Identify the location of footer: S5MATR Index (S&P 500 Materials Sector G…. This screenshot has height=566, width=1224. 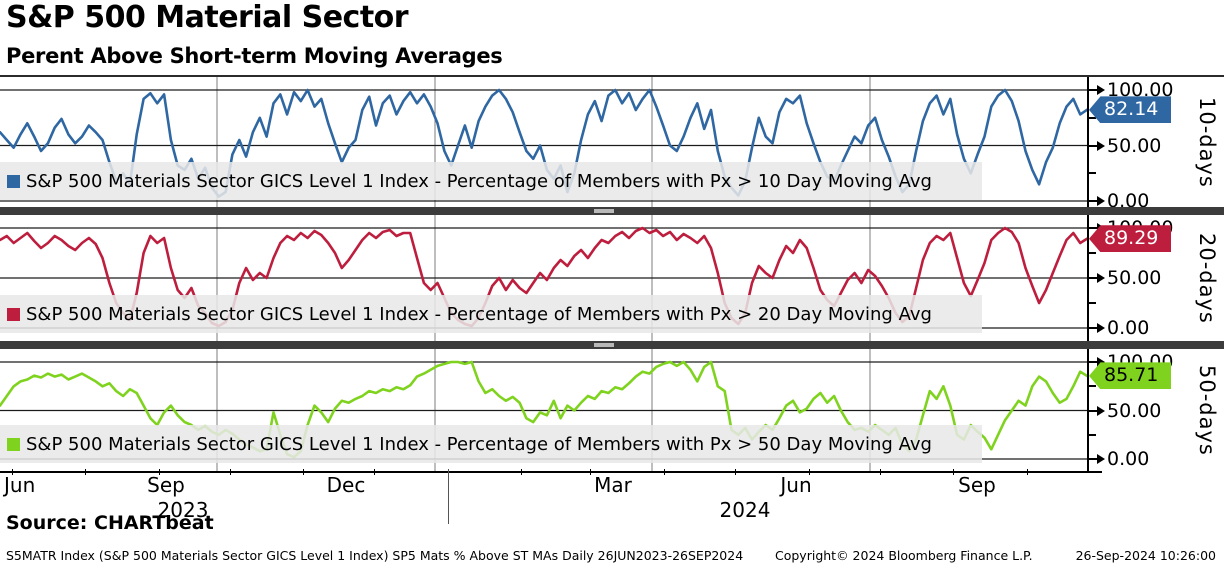
(612, 556).